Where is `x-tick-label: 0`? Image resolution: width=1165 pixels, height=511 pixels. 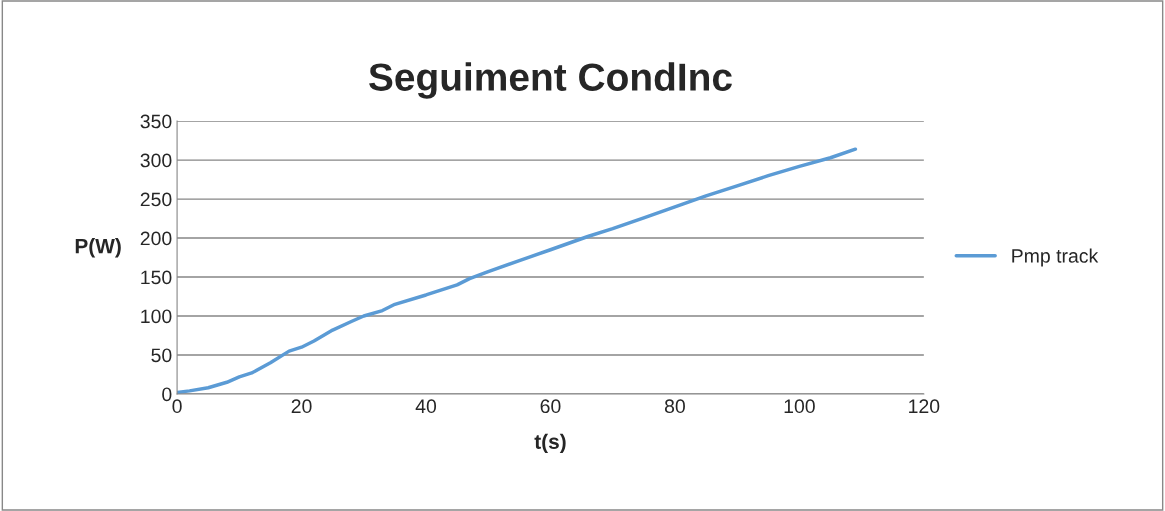
x-tick-label: 0 is located at coordinates (177, 406).